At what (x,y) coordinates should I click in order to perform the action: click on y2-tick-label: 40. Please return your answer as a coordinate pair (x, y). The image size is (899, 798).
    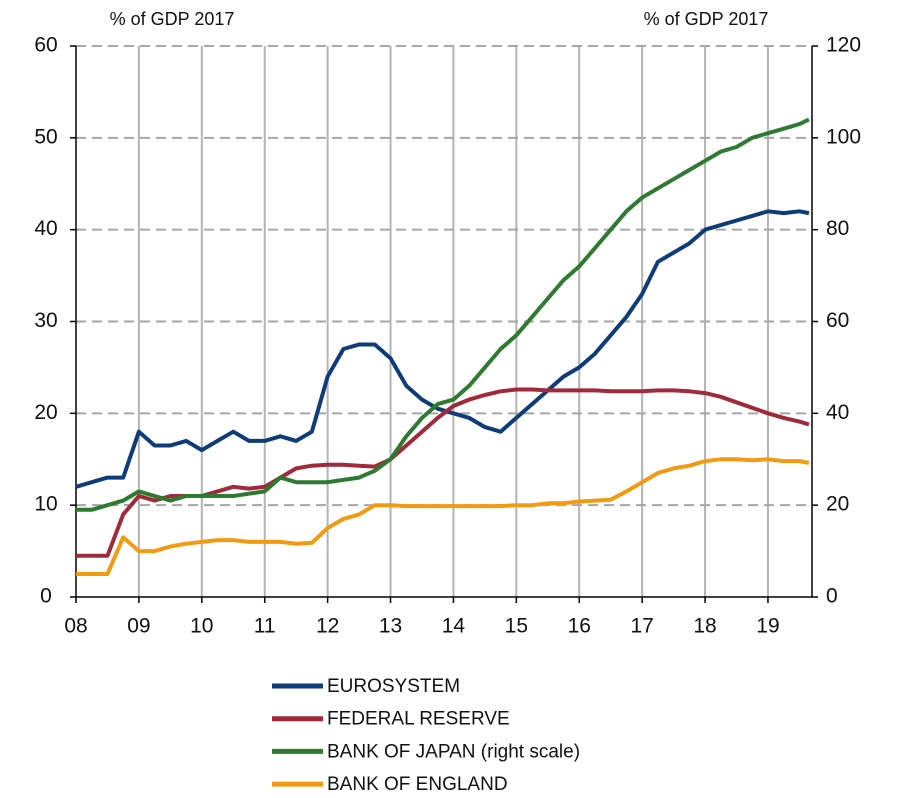
    Looking at the image, I should click on (837, 412).